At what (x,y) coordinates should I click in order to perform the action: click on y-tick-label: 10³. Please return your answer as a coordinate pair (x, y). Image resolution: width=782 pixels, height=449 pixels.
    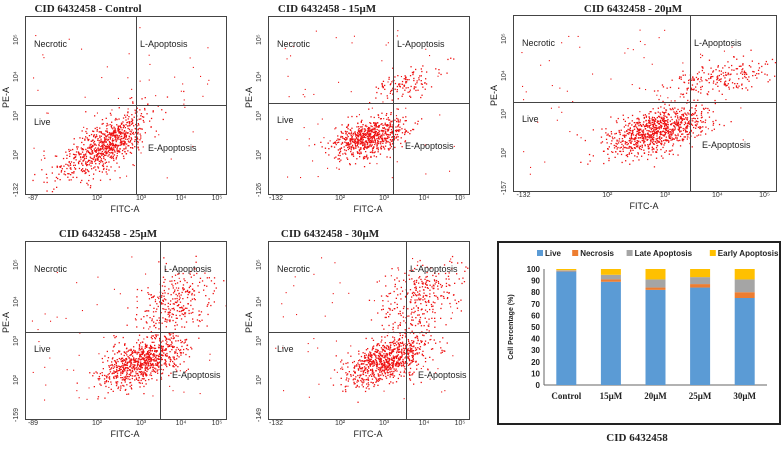
    Looking at the image, I should click on (504, 114).